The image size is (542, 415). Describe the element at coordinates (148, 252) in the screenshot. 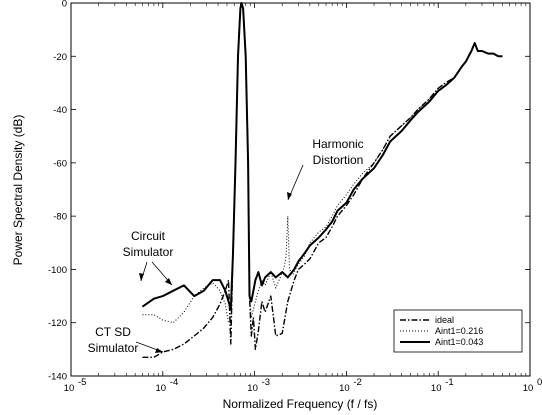

I see `annotation-circuit-line2: Simulator` at that location.